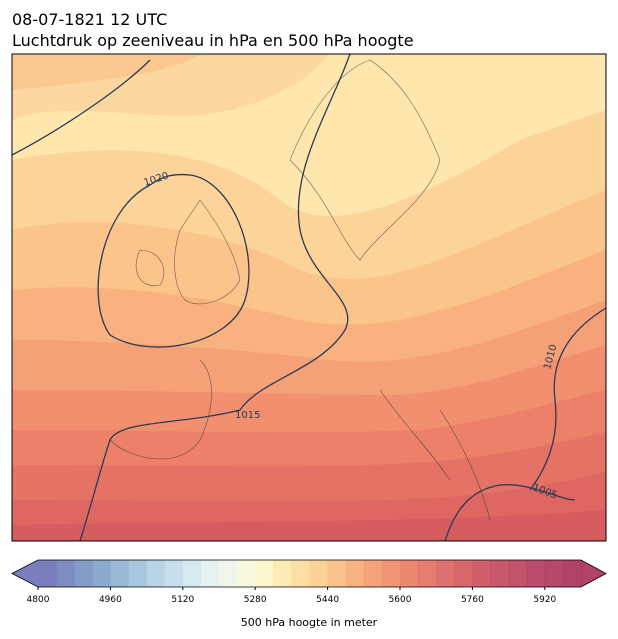 The height and width of the screenshot is (639, 618). I want to click on colorbar-tick-label: 4800, so click(38, 600).